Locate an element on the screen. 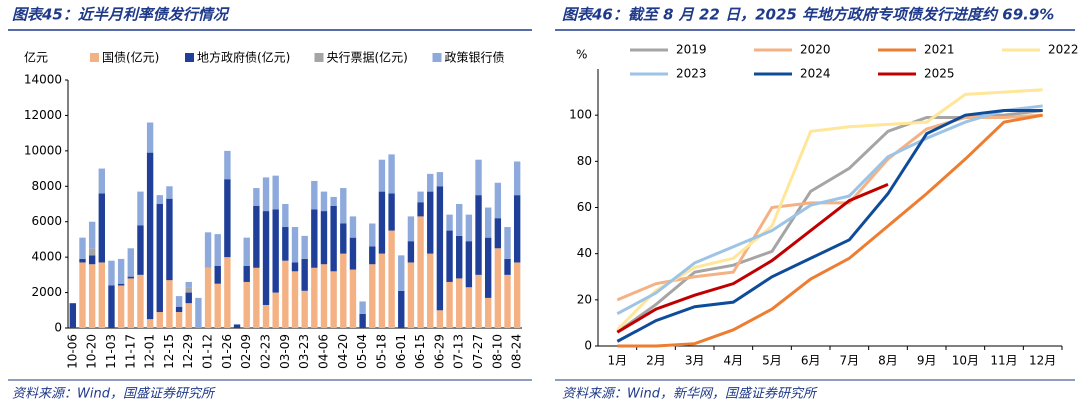 Image resolution: width=1080 pixels, height=411 pixels. x-tick-label: 10月 is located at coordinates (965, 361).